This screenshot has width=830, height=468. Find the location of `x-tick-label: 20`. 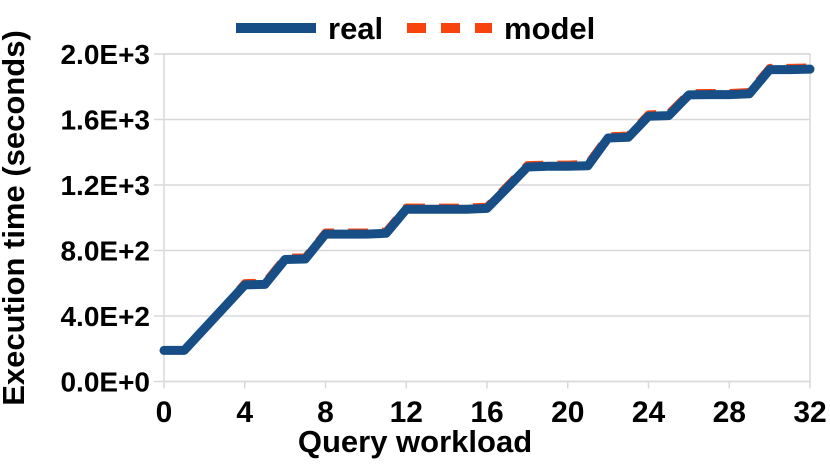

x-tick-label: 20 is located at coordinates (567, 412).